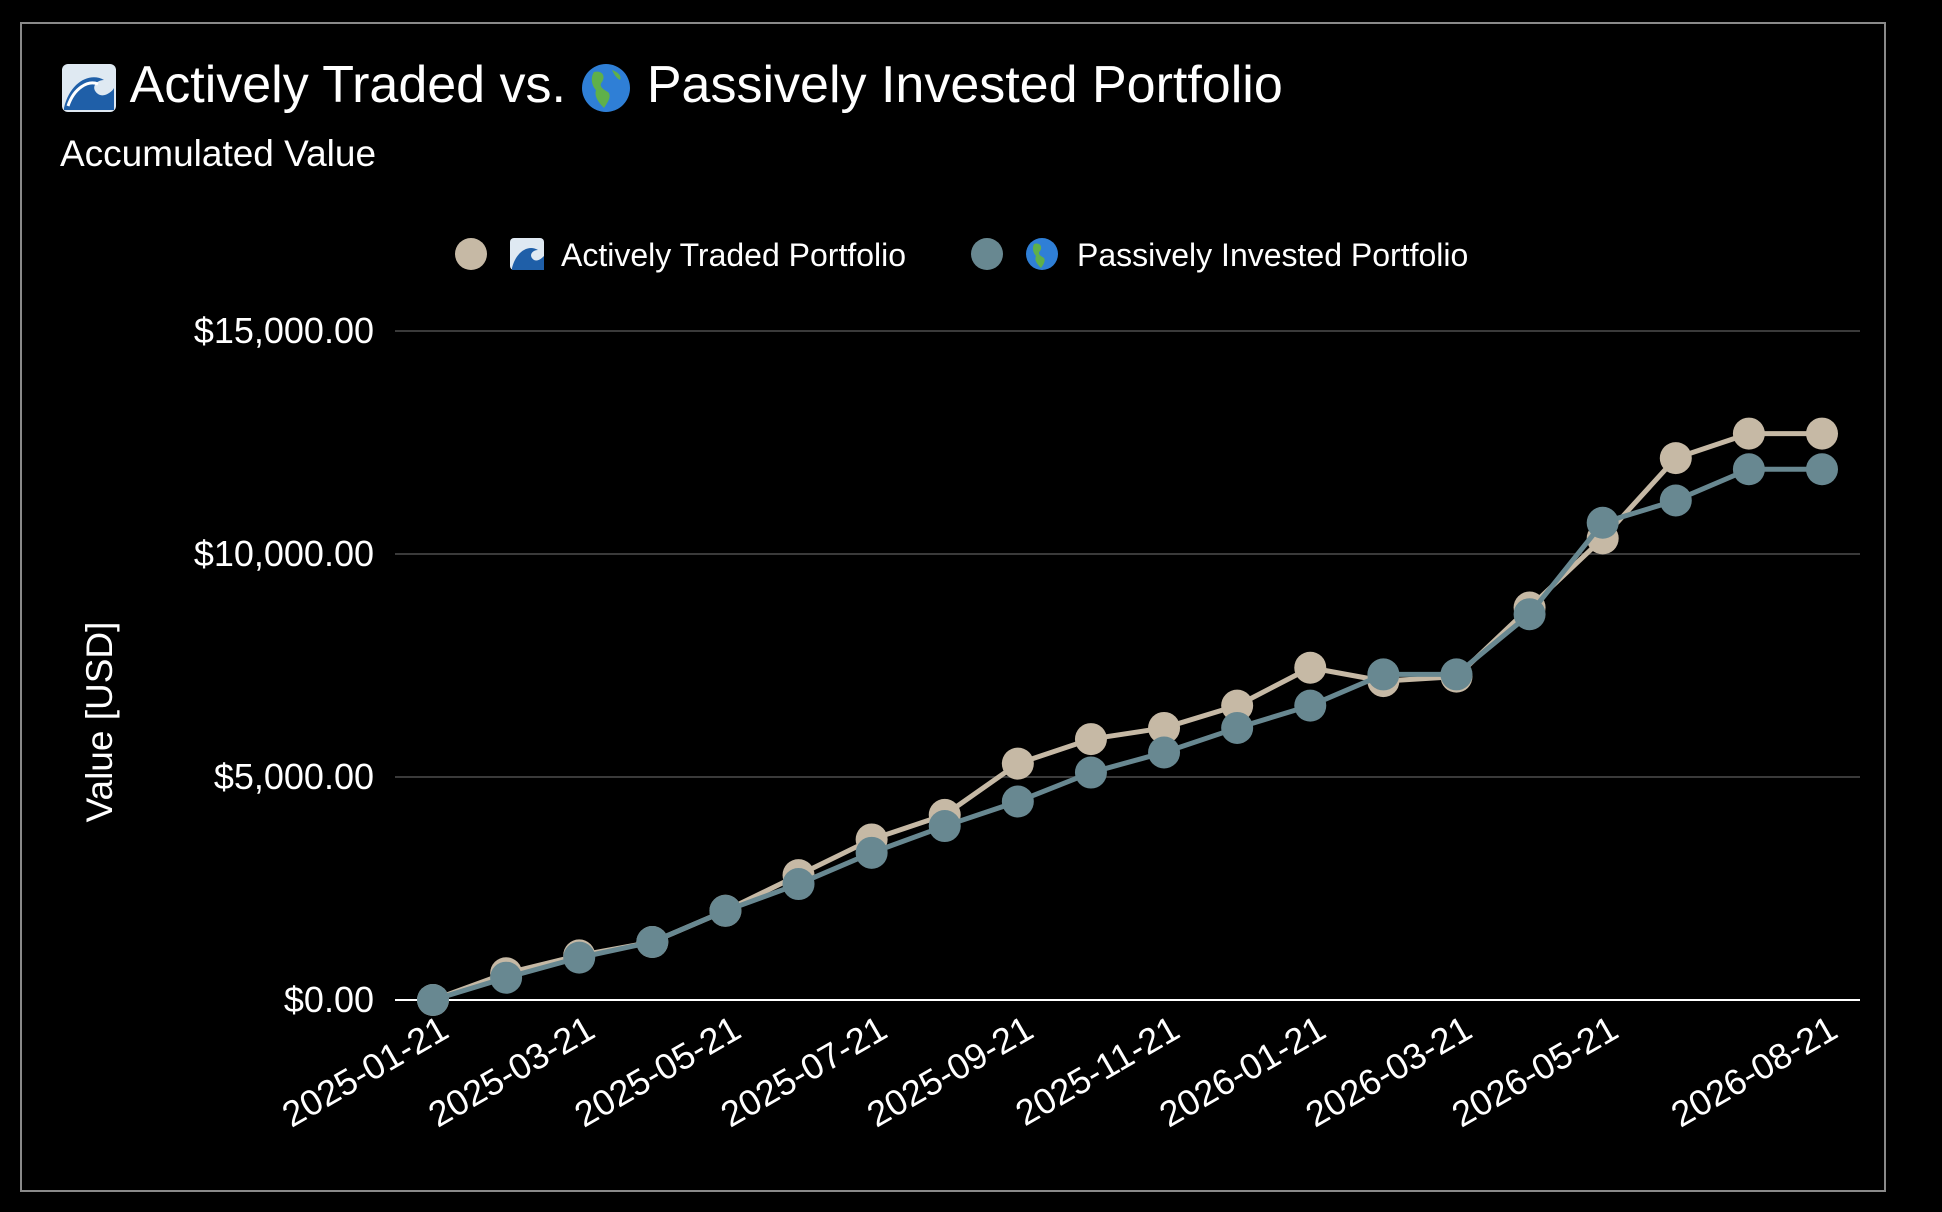 The height and width of the screenshot is (1212, 1942). Describe the element at coordinates (1242, 1071) in the screenshot. I see `x-tick-label: 2026-01-21` at that location.